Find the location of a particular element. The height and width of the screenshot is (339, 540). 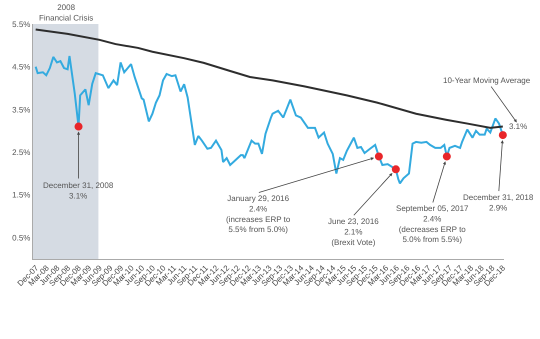

y-tick-label: 0.5% is located at coordinates (21, 237).